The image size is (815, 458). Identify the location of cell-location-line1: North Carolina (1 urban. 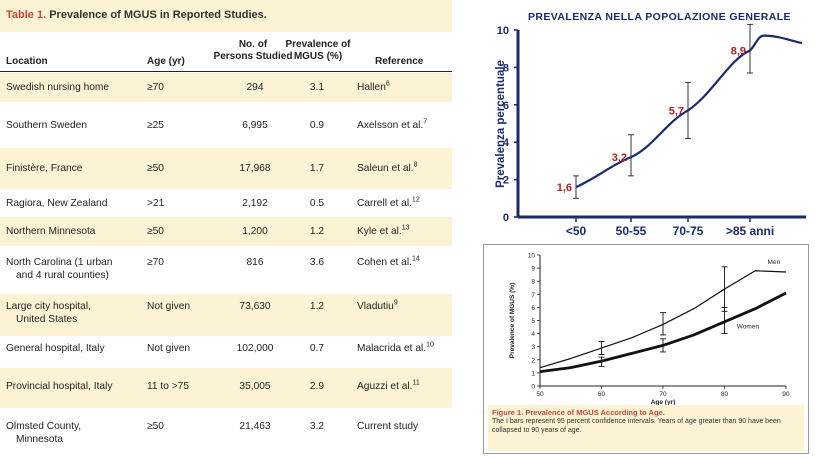
(59, 262).